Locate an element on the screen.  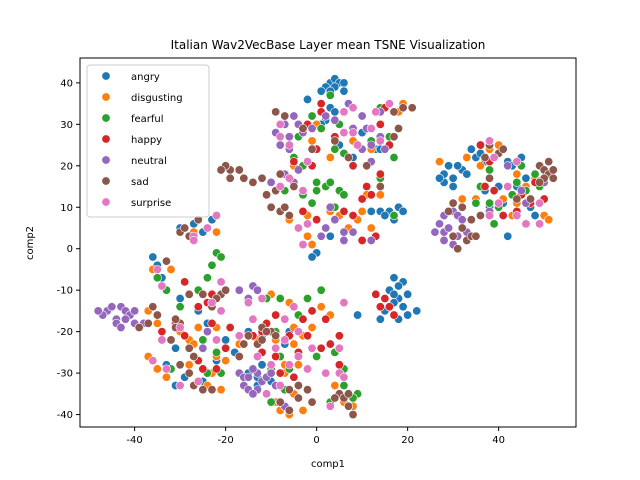
y-tick-label: 10 is located at coordinates (66, 208).